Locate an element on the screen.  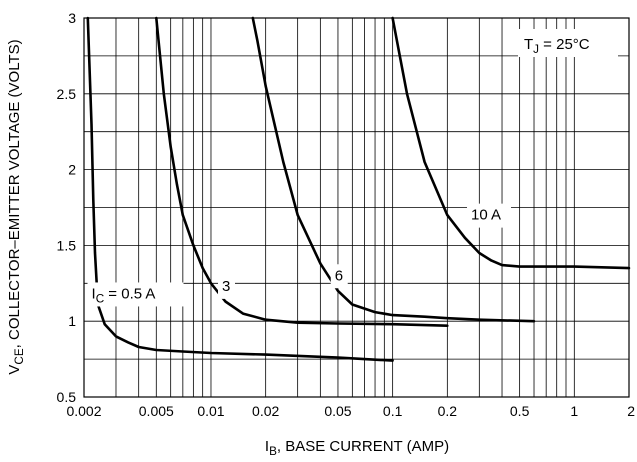
annotation-background is located at coordinates (568, 43).